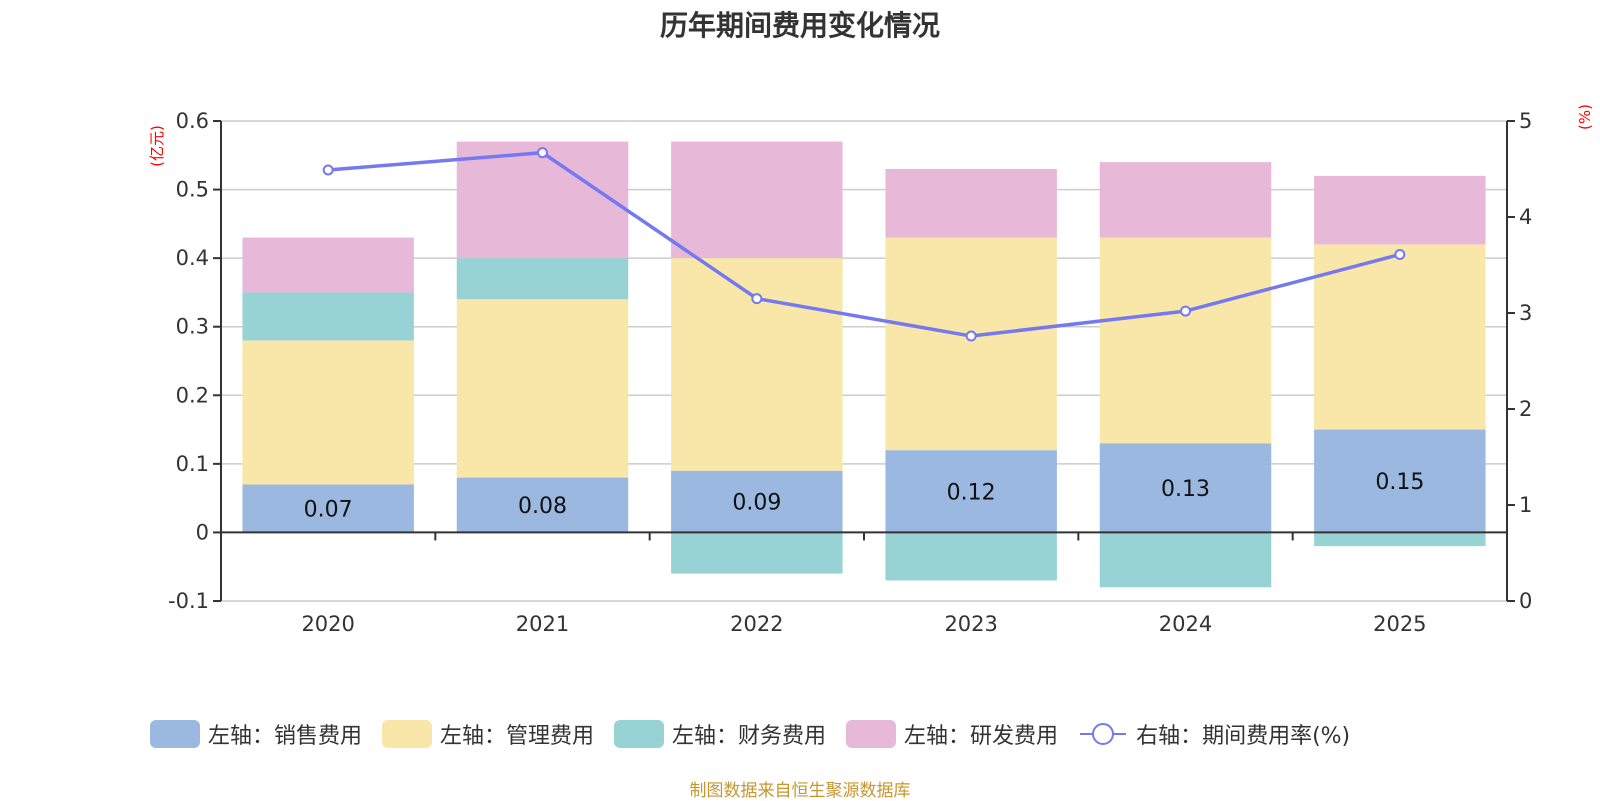  I want to click on right-axis-tick-label: 4, so click(1525, 217).